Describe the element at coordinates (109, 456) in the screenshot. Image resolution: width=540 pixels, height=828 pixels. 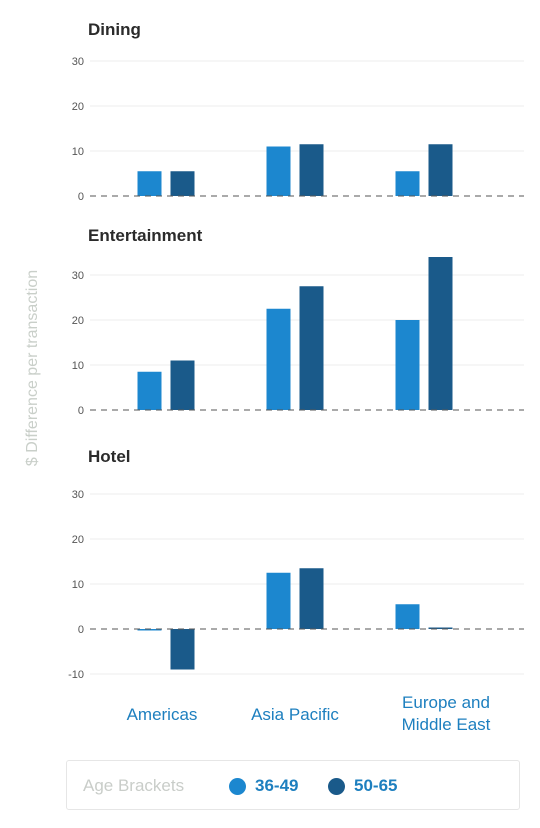
I see `panel-title-hotel: Hotel` at that location.